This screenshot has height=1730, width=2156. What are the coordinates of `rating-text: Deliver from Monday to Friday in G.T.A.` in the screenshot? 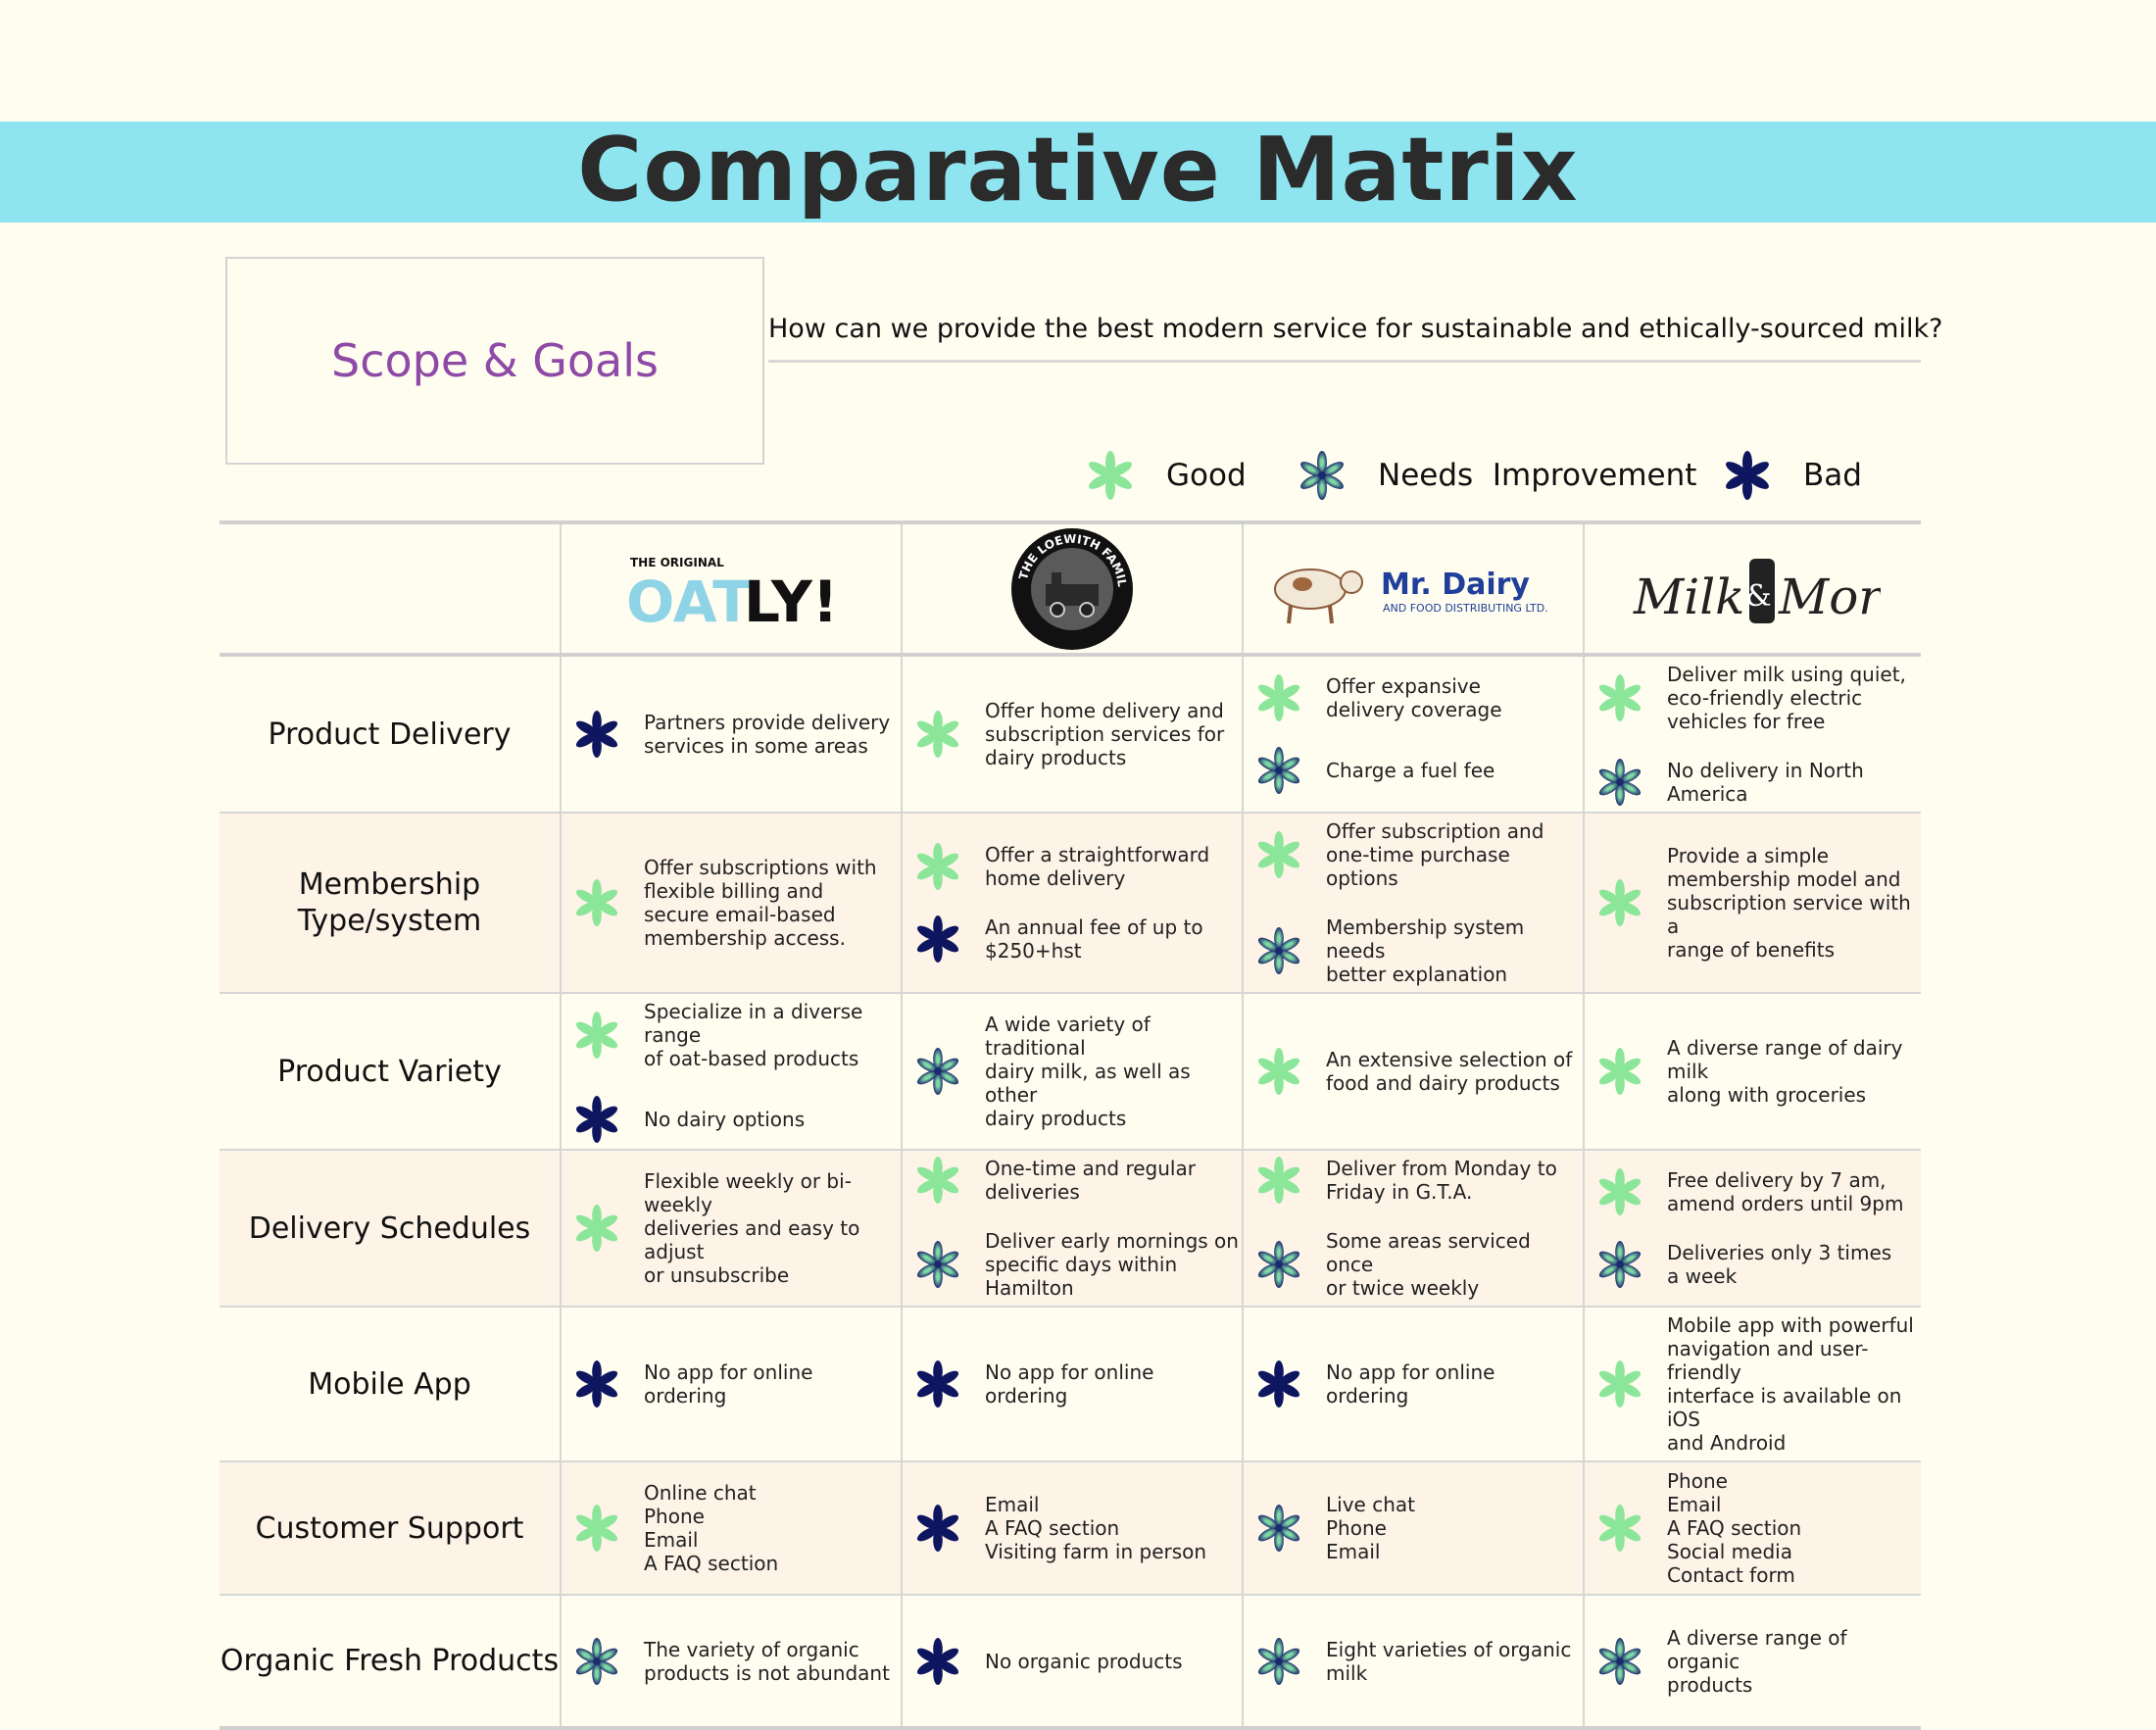 It's located at (1441, 1181).